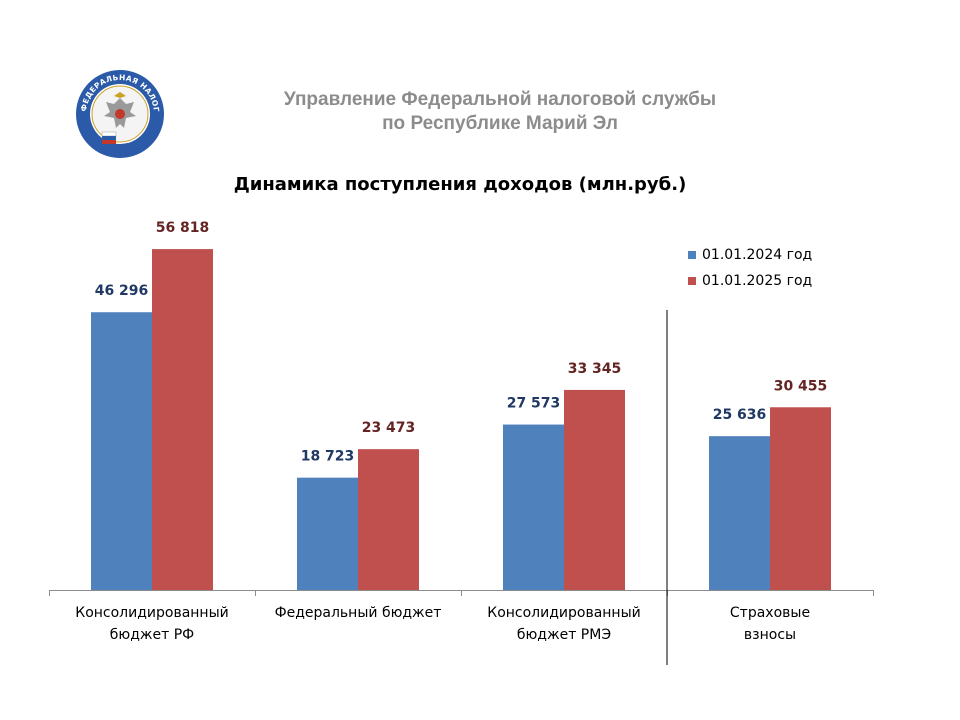 The height and width of the screenshot is (720, 960). I want to click on legend-label-2025: 01.01.2025 год, so click(757, 281).